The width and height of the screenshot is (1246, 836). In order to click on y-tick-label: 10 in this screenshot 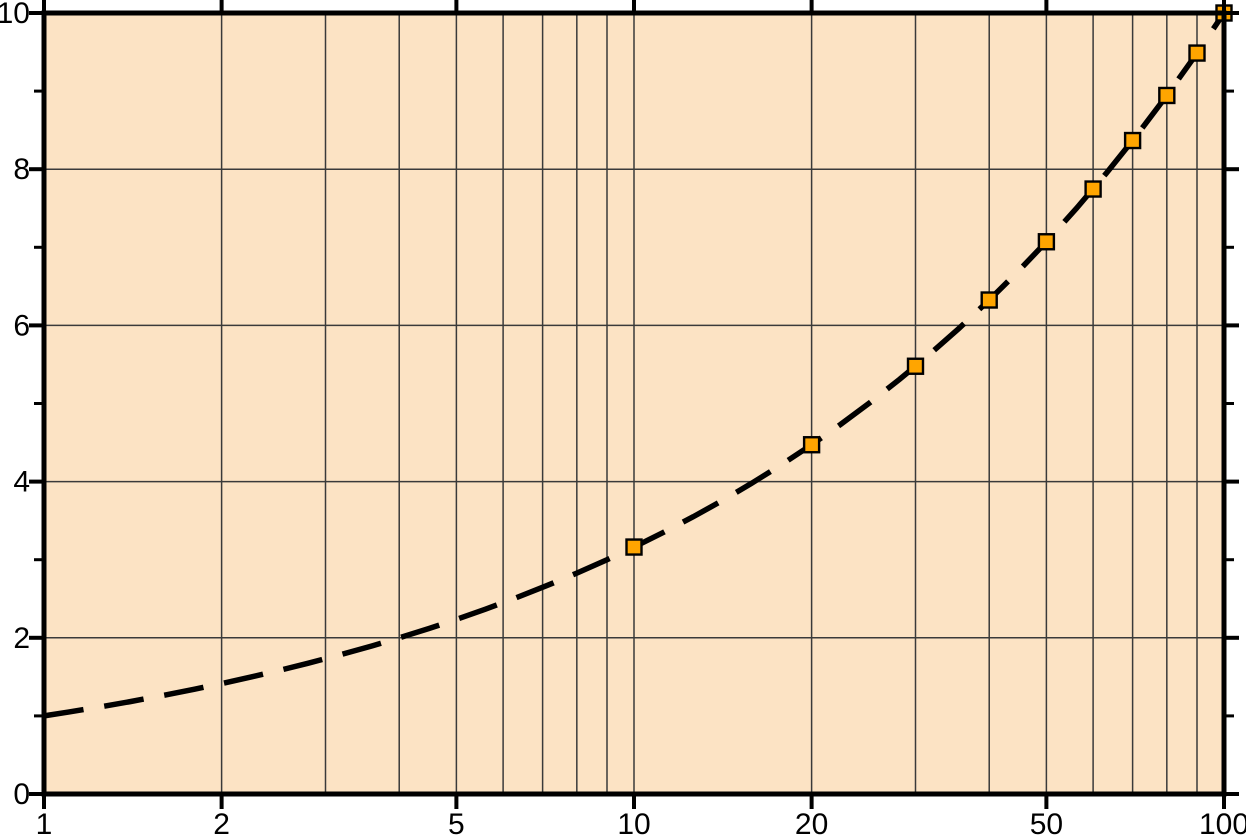, I will do `click(15, 15)`.